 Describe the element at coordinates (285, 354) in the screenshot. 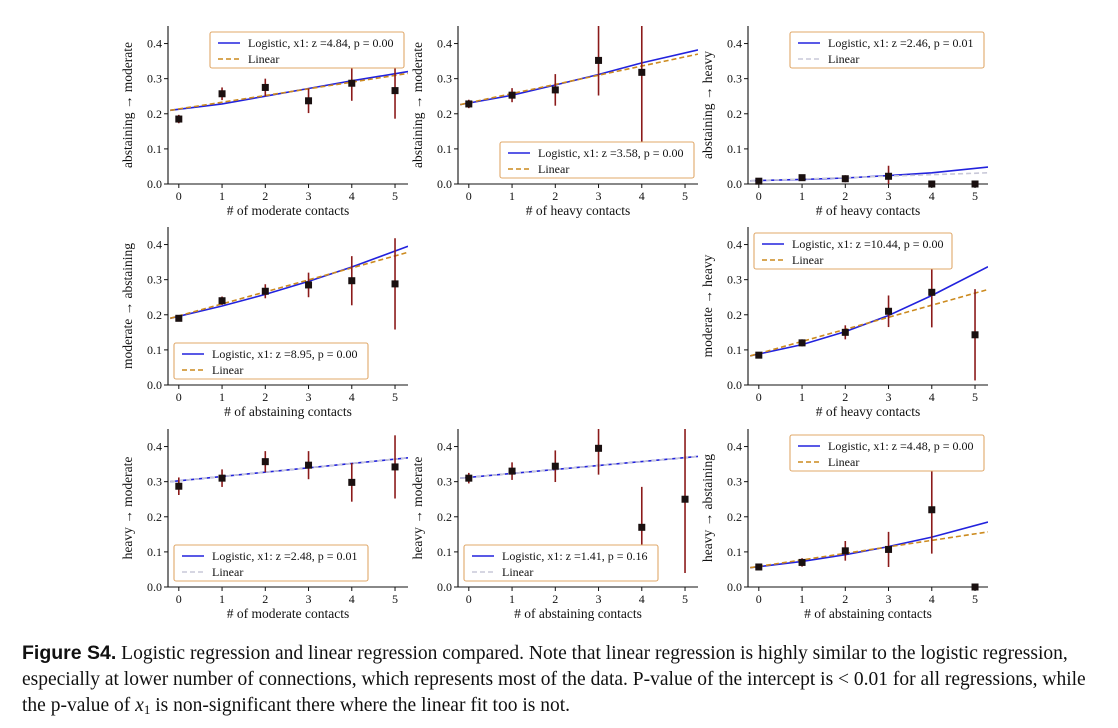

I see `legend-logistic-label: Logistic, x1: z =8.95, p = 0.00` at that location.